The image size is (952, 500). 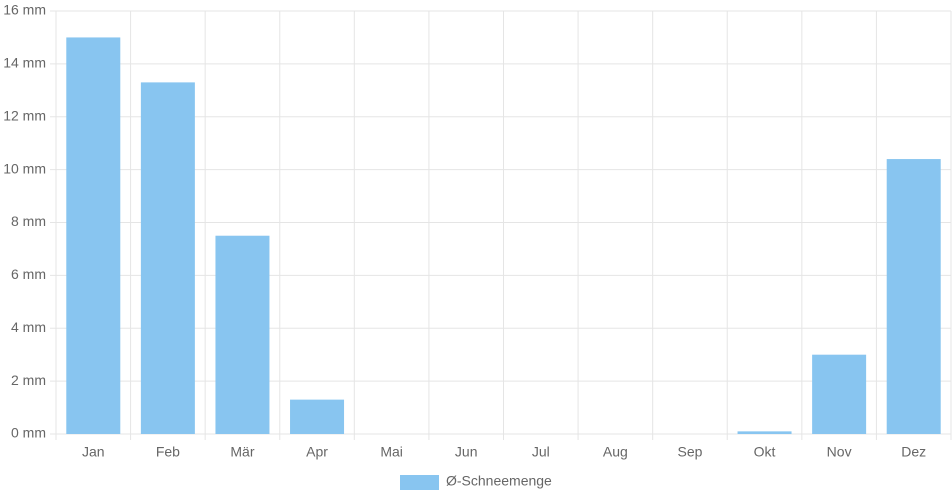 What do you see at coordinates (24, 115) in the screenshot?
I see `y-tick-label: 12 mm` at bounding box center [24, 115].